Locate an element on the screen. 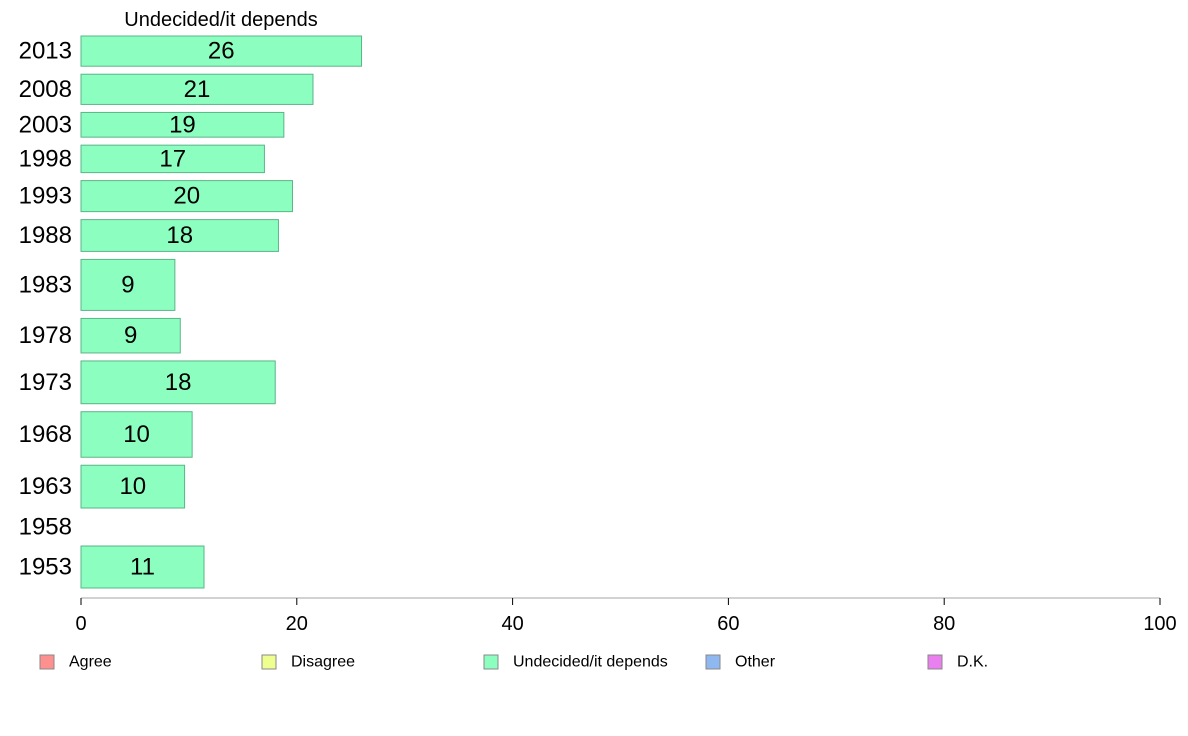  x-axis: 0 20 40 60 80 100 is located at coordinates (626, 616).